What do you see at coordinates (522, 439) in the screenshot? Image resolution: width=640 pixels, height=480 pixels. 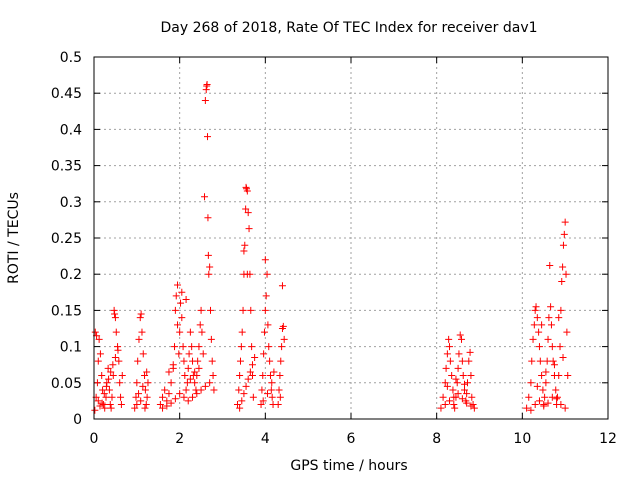 I see `x-tick-label: 10` at bounding box center [522, 439].